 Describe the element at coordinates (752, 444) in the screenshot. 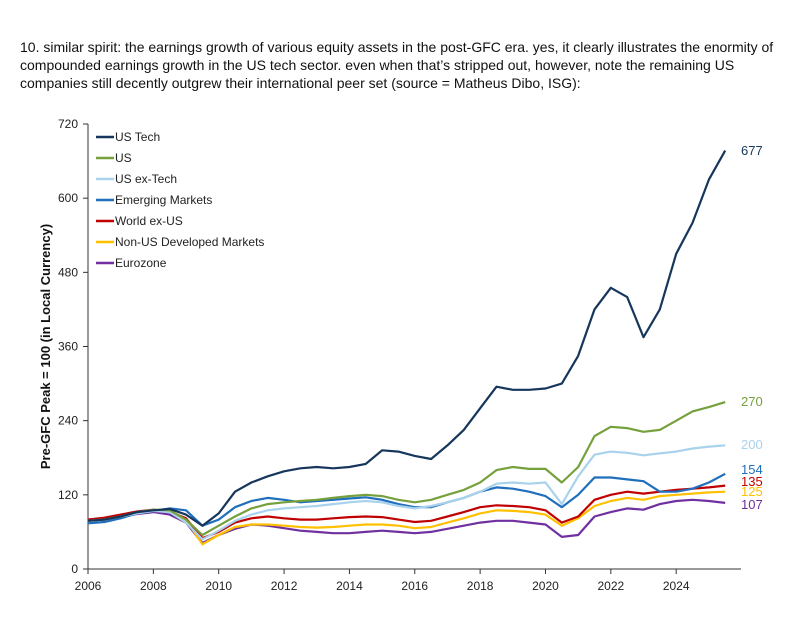

I see `end-label: 200` at that location.